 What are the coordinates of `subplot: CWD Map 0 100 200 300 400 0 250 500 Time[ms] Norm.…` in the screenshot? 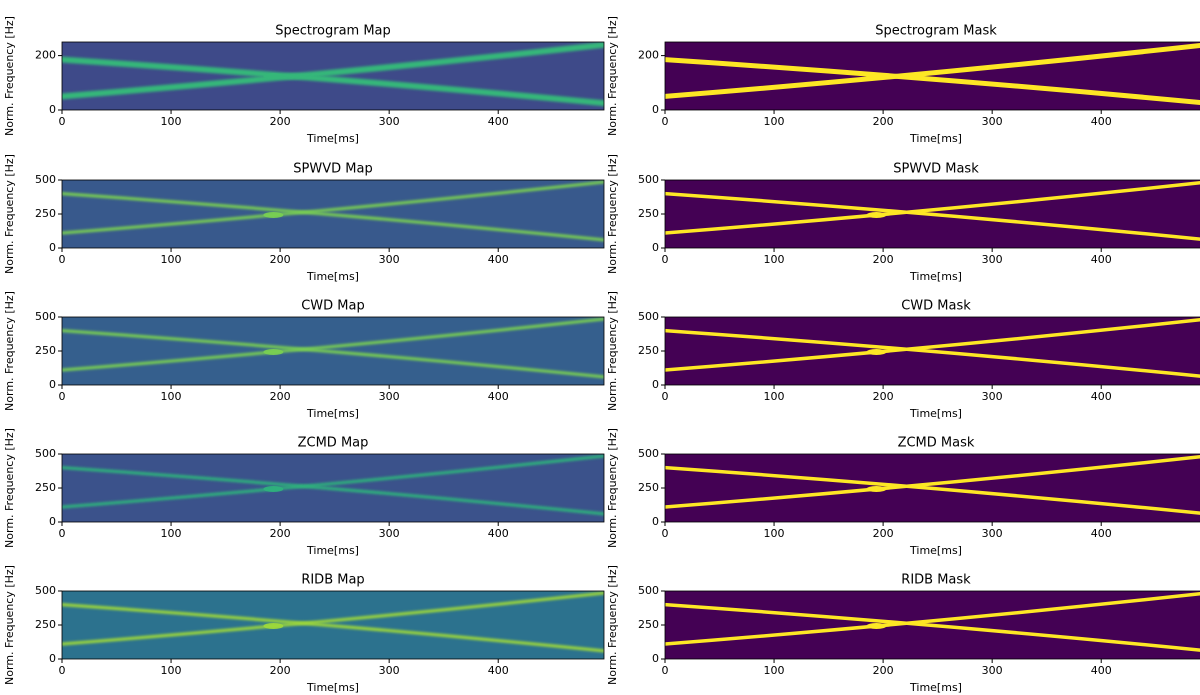 It's located at (304, 355).